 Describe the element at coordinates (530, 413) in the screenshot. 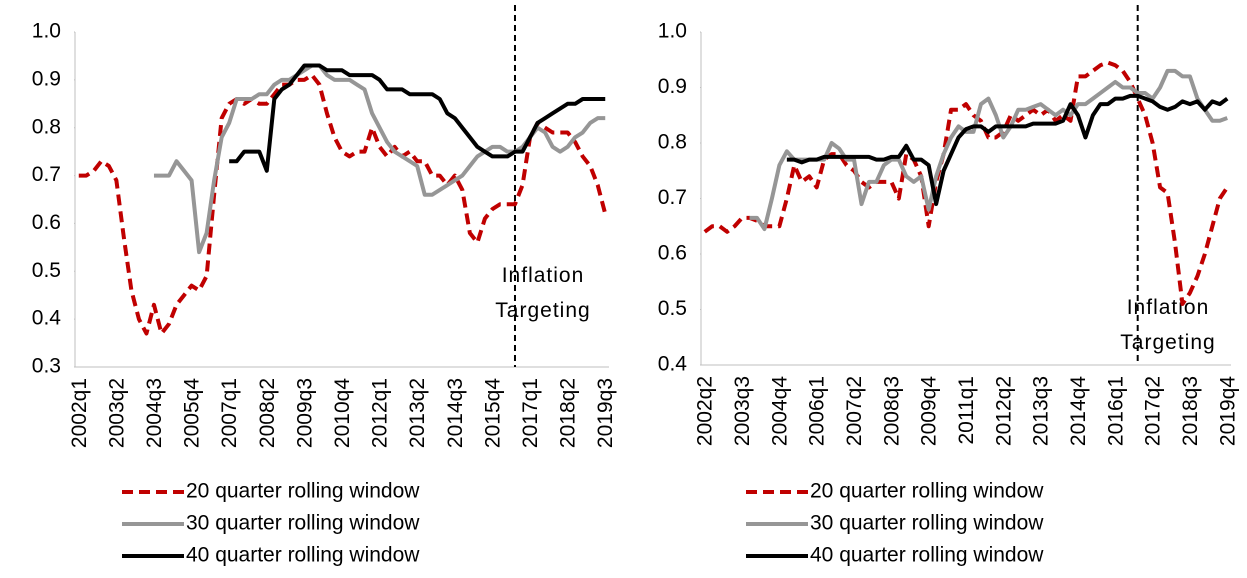

I see `x-tick-label: 2017q1` at that location.